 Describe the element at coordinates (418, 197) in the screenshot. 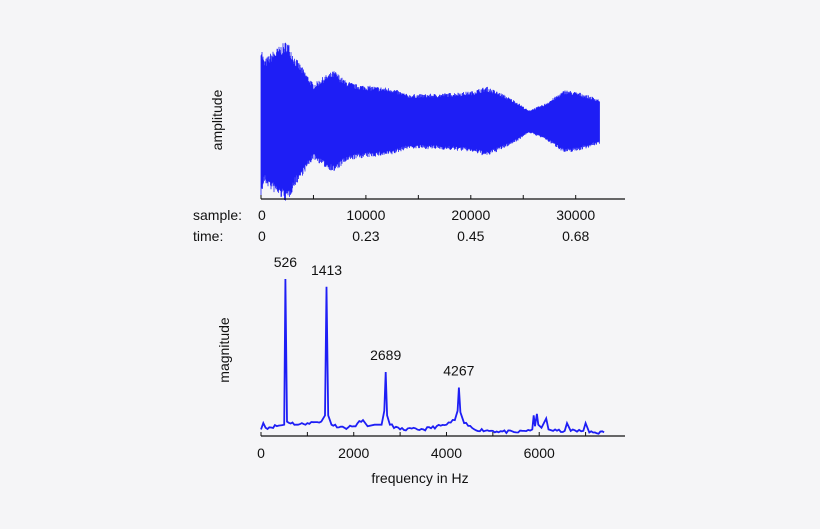

I see `waveform-ticks` at that location.